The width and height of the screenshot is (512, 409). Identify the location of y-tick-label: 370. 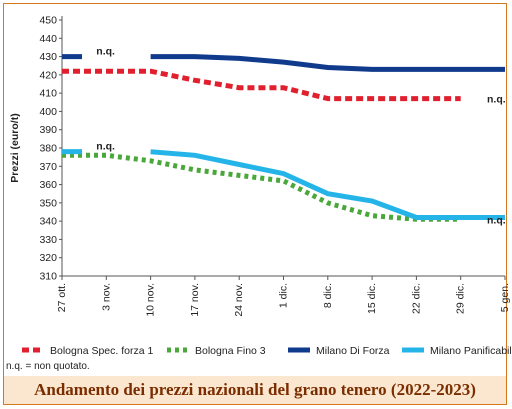
(48, 167).